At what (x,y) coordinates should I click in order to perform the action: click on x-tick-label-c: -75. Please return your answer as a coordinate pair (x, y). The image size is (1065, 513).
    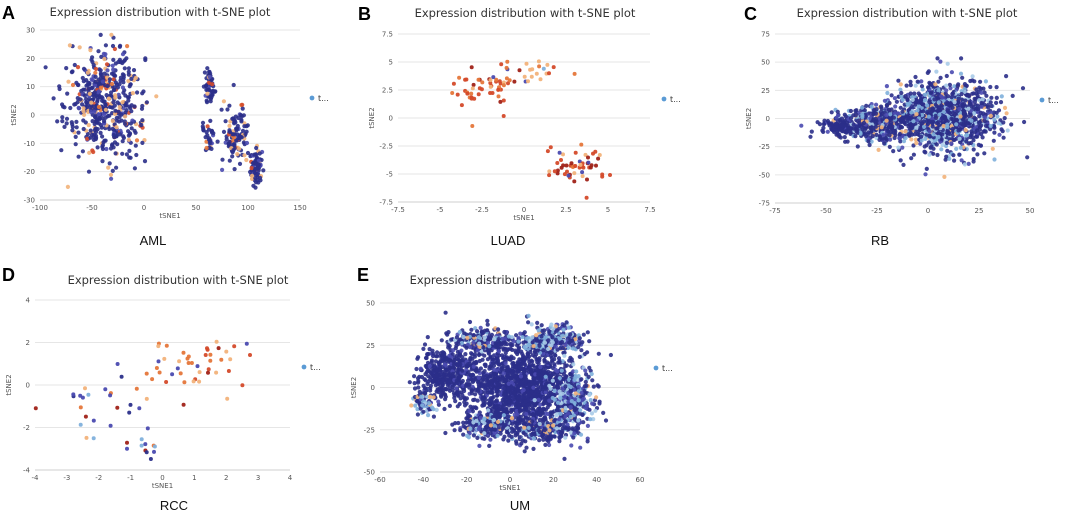
    Looking at the image, I should click on (774, 211).